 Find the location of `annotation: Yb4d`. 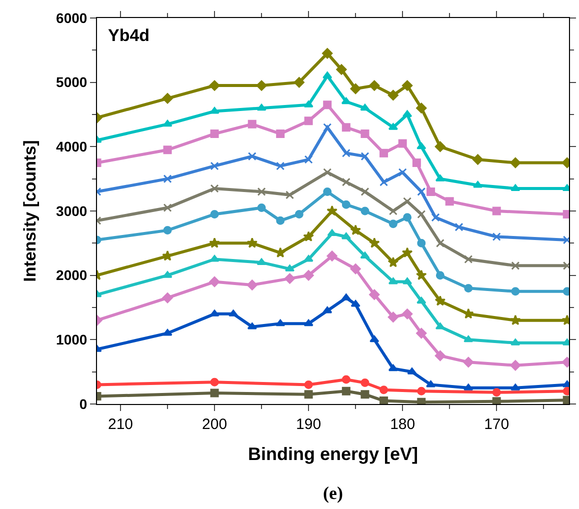

annotation: Yb4d is located at coordinates (129, 35).